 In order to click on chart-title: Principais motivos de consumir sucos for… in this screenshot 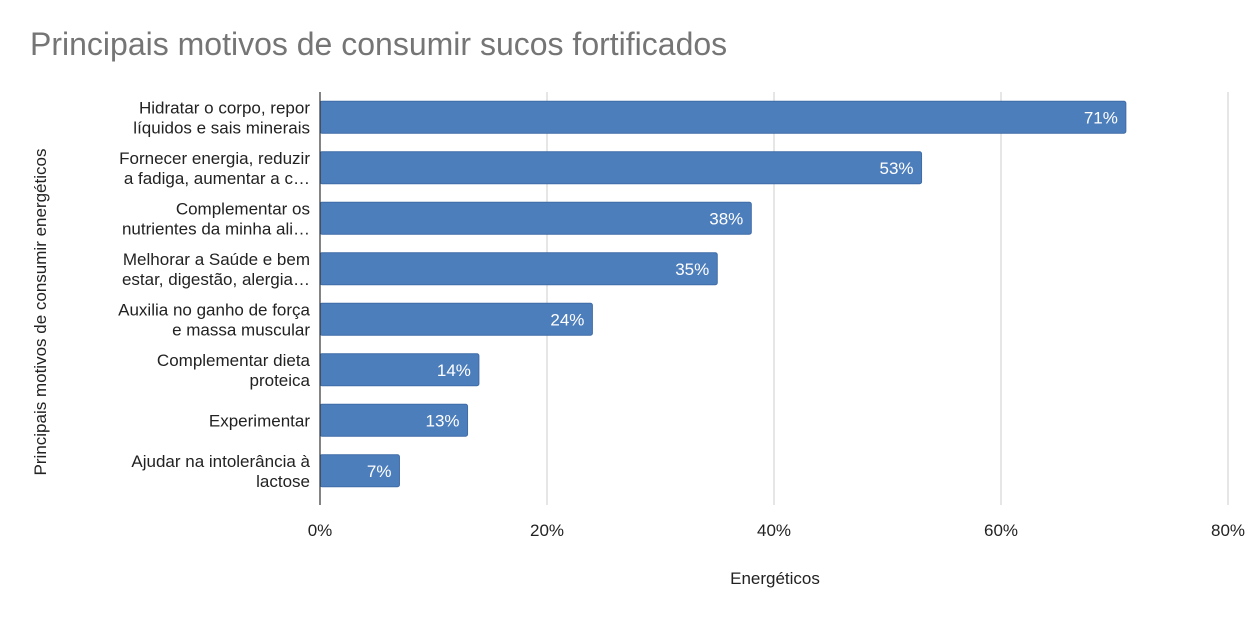, I will do `click(379, 44)`.